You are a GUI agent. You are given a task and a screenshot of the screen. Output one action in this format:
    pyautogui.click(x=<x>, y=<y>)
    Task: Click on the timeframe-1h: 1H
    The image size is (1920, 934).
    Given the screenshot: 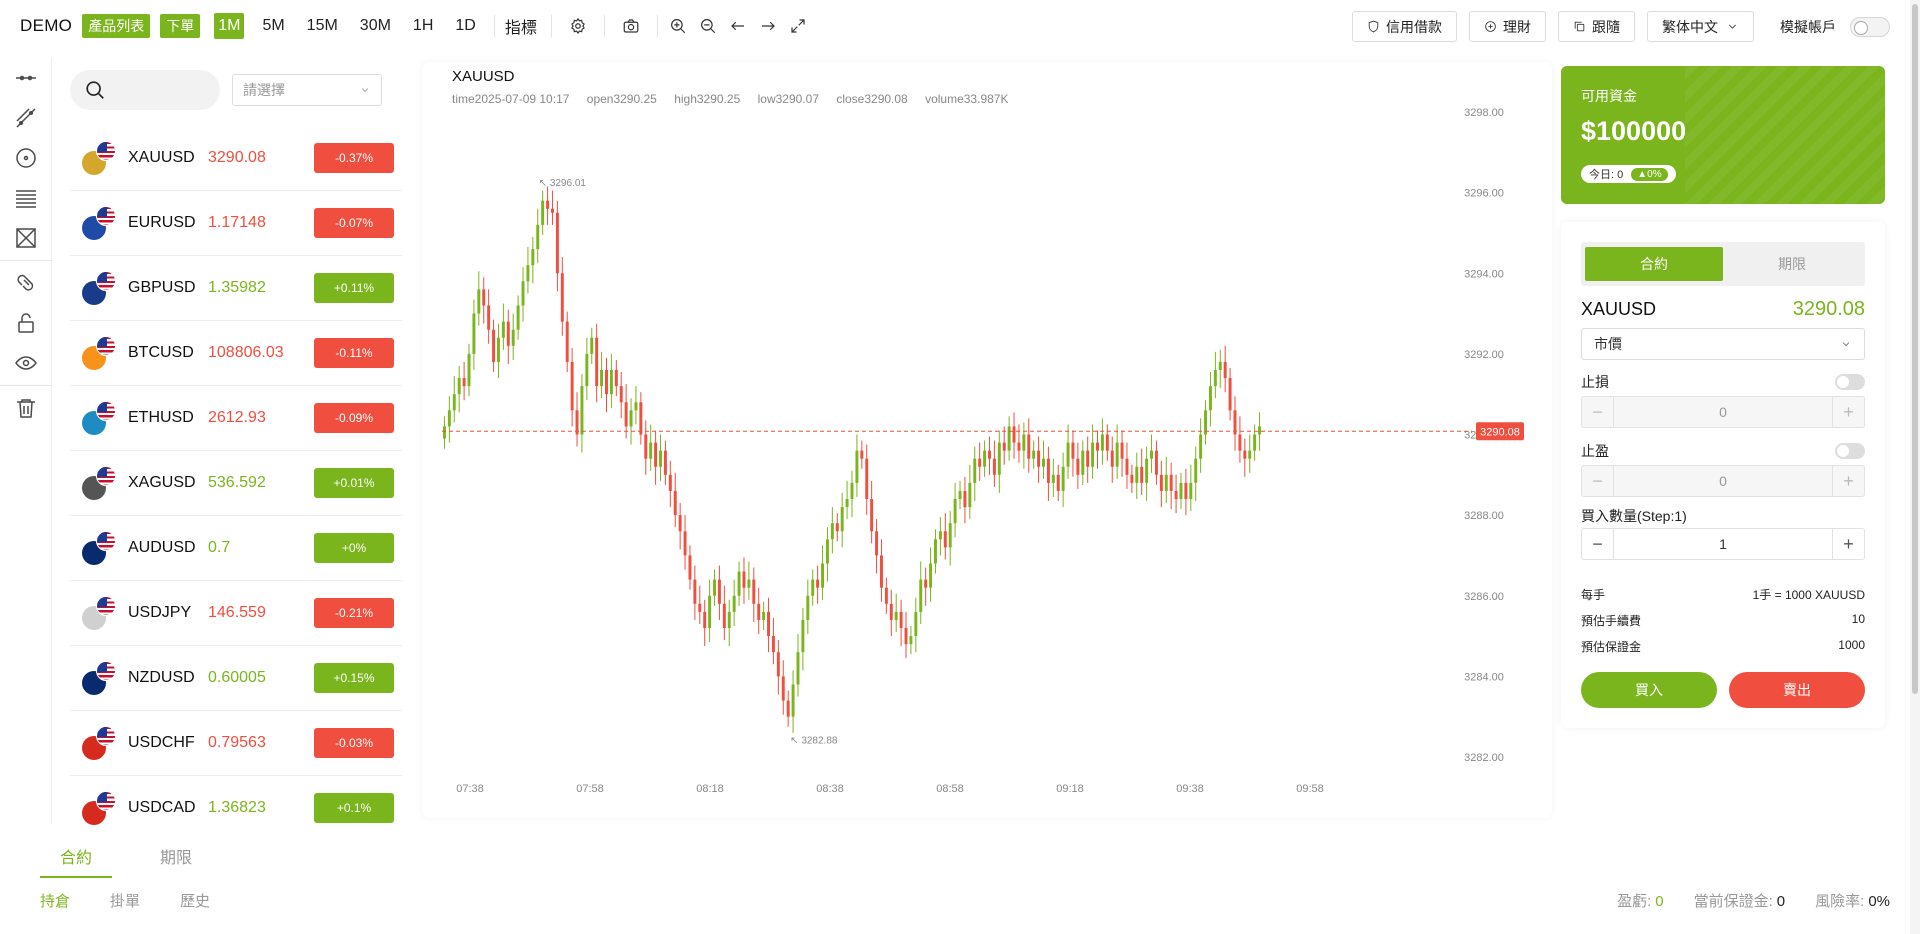 What is the action you would take?
    pyautogui.click(x=423, y=25)
    